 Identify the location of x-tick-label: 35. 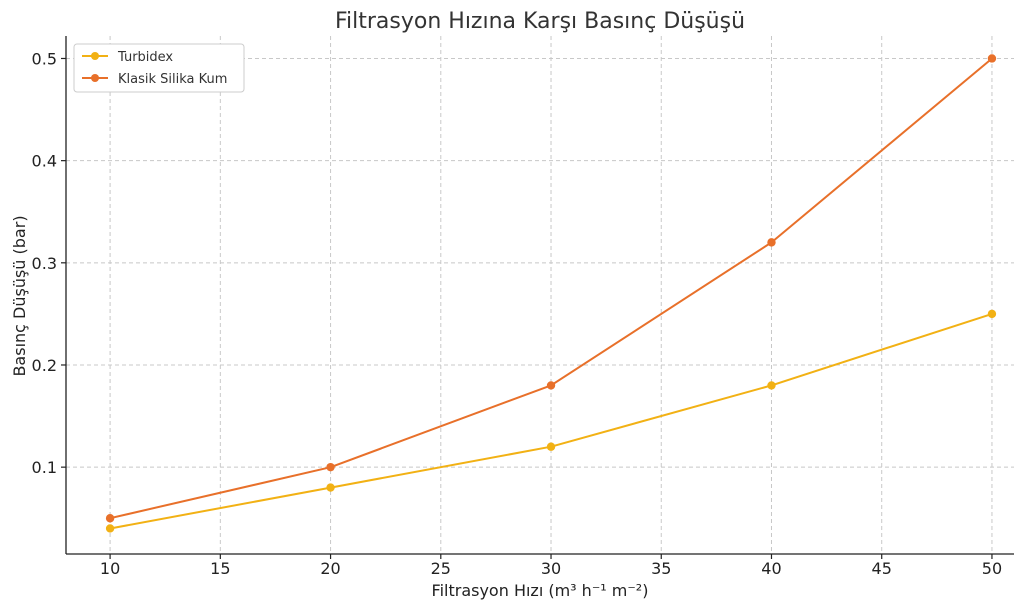
(661, 568).